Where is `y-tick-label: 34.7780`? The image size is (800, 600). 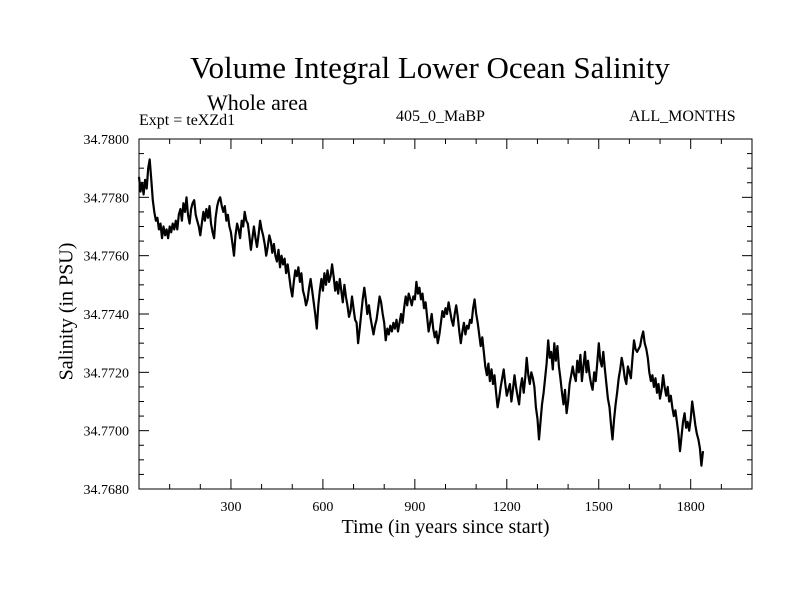 y-tick-label: 34.7780 is located at coordinates (107, 198).